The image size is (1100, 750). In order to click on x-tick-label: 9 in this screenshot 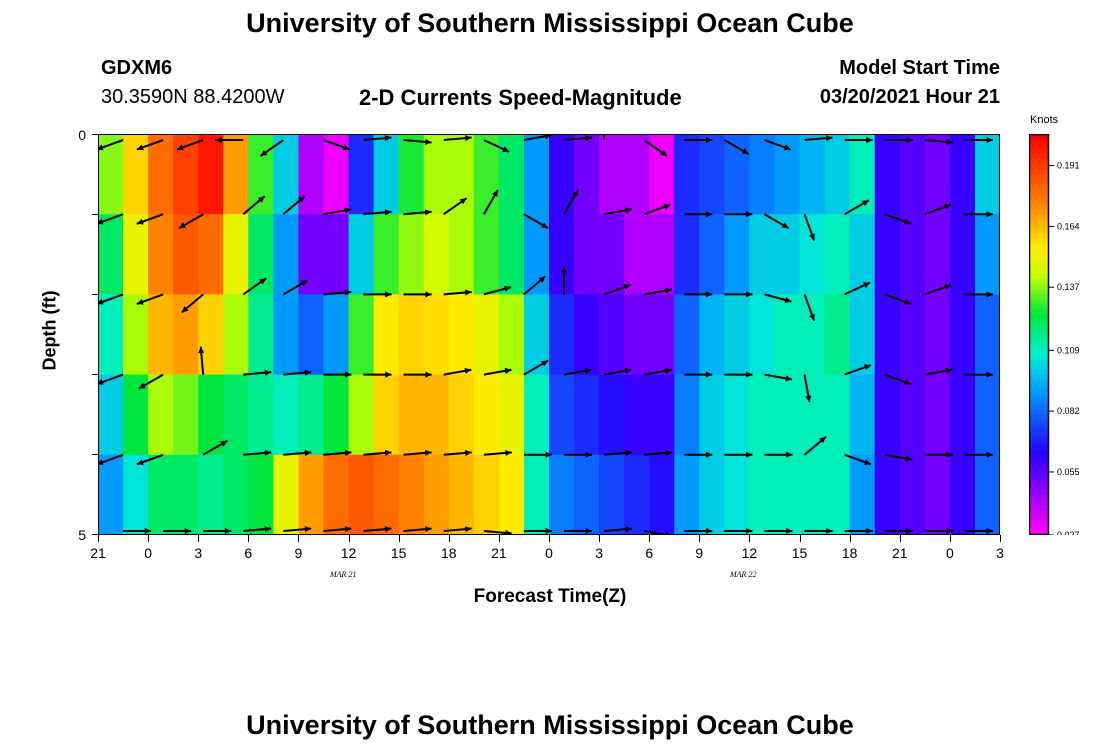, I will do `click(699, 553)`.